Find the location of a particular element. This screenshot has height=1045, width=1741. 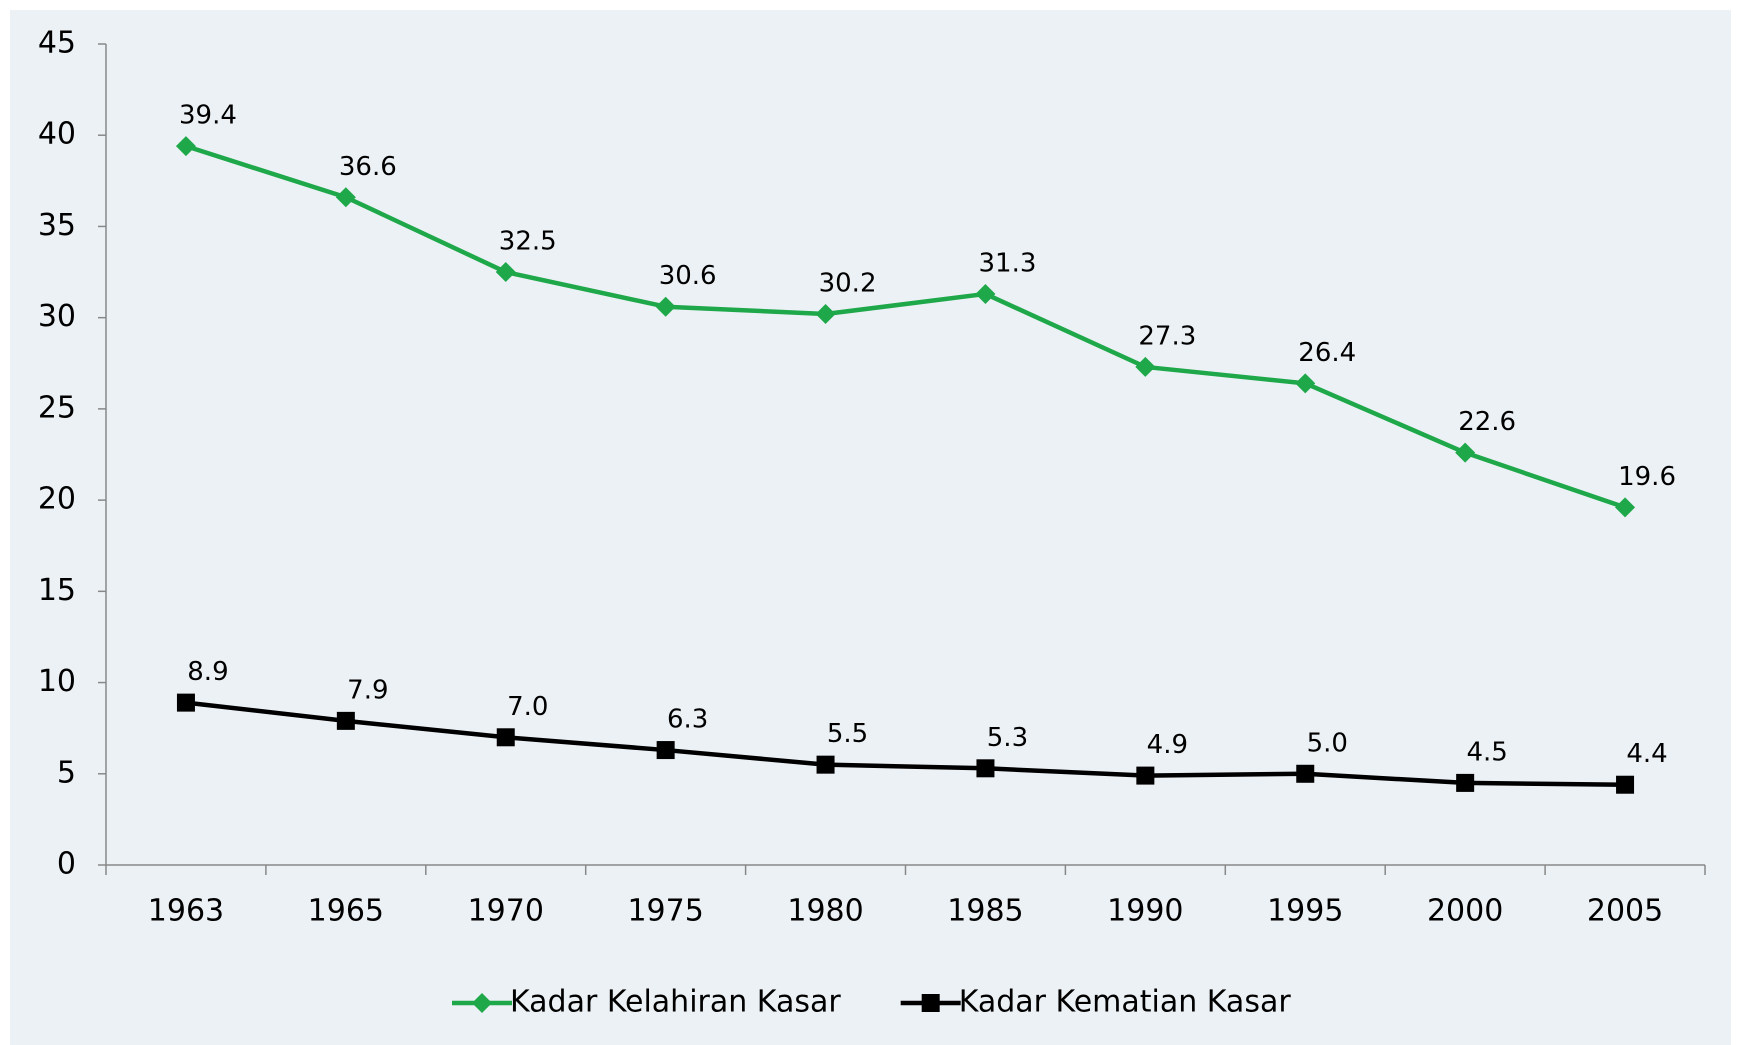

data-label: 30.6 is located at coordinates (688, 276).